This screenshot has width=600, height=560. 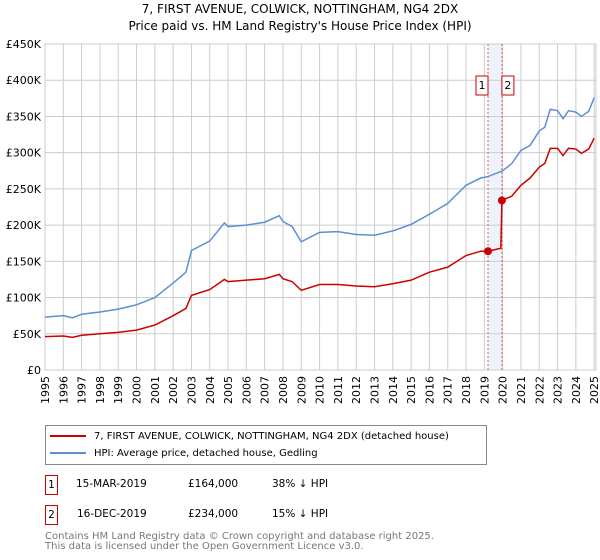 I want to click on x-tick-label: 2012, so click(x=356, y=390).